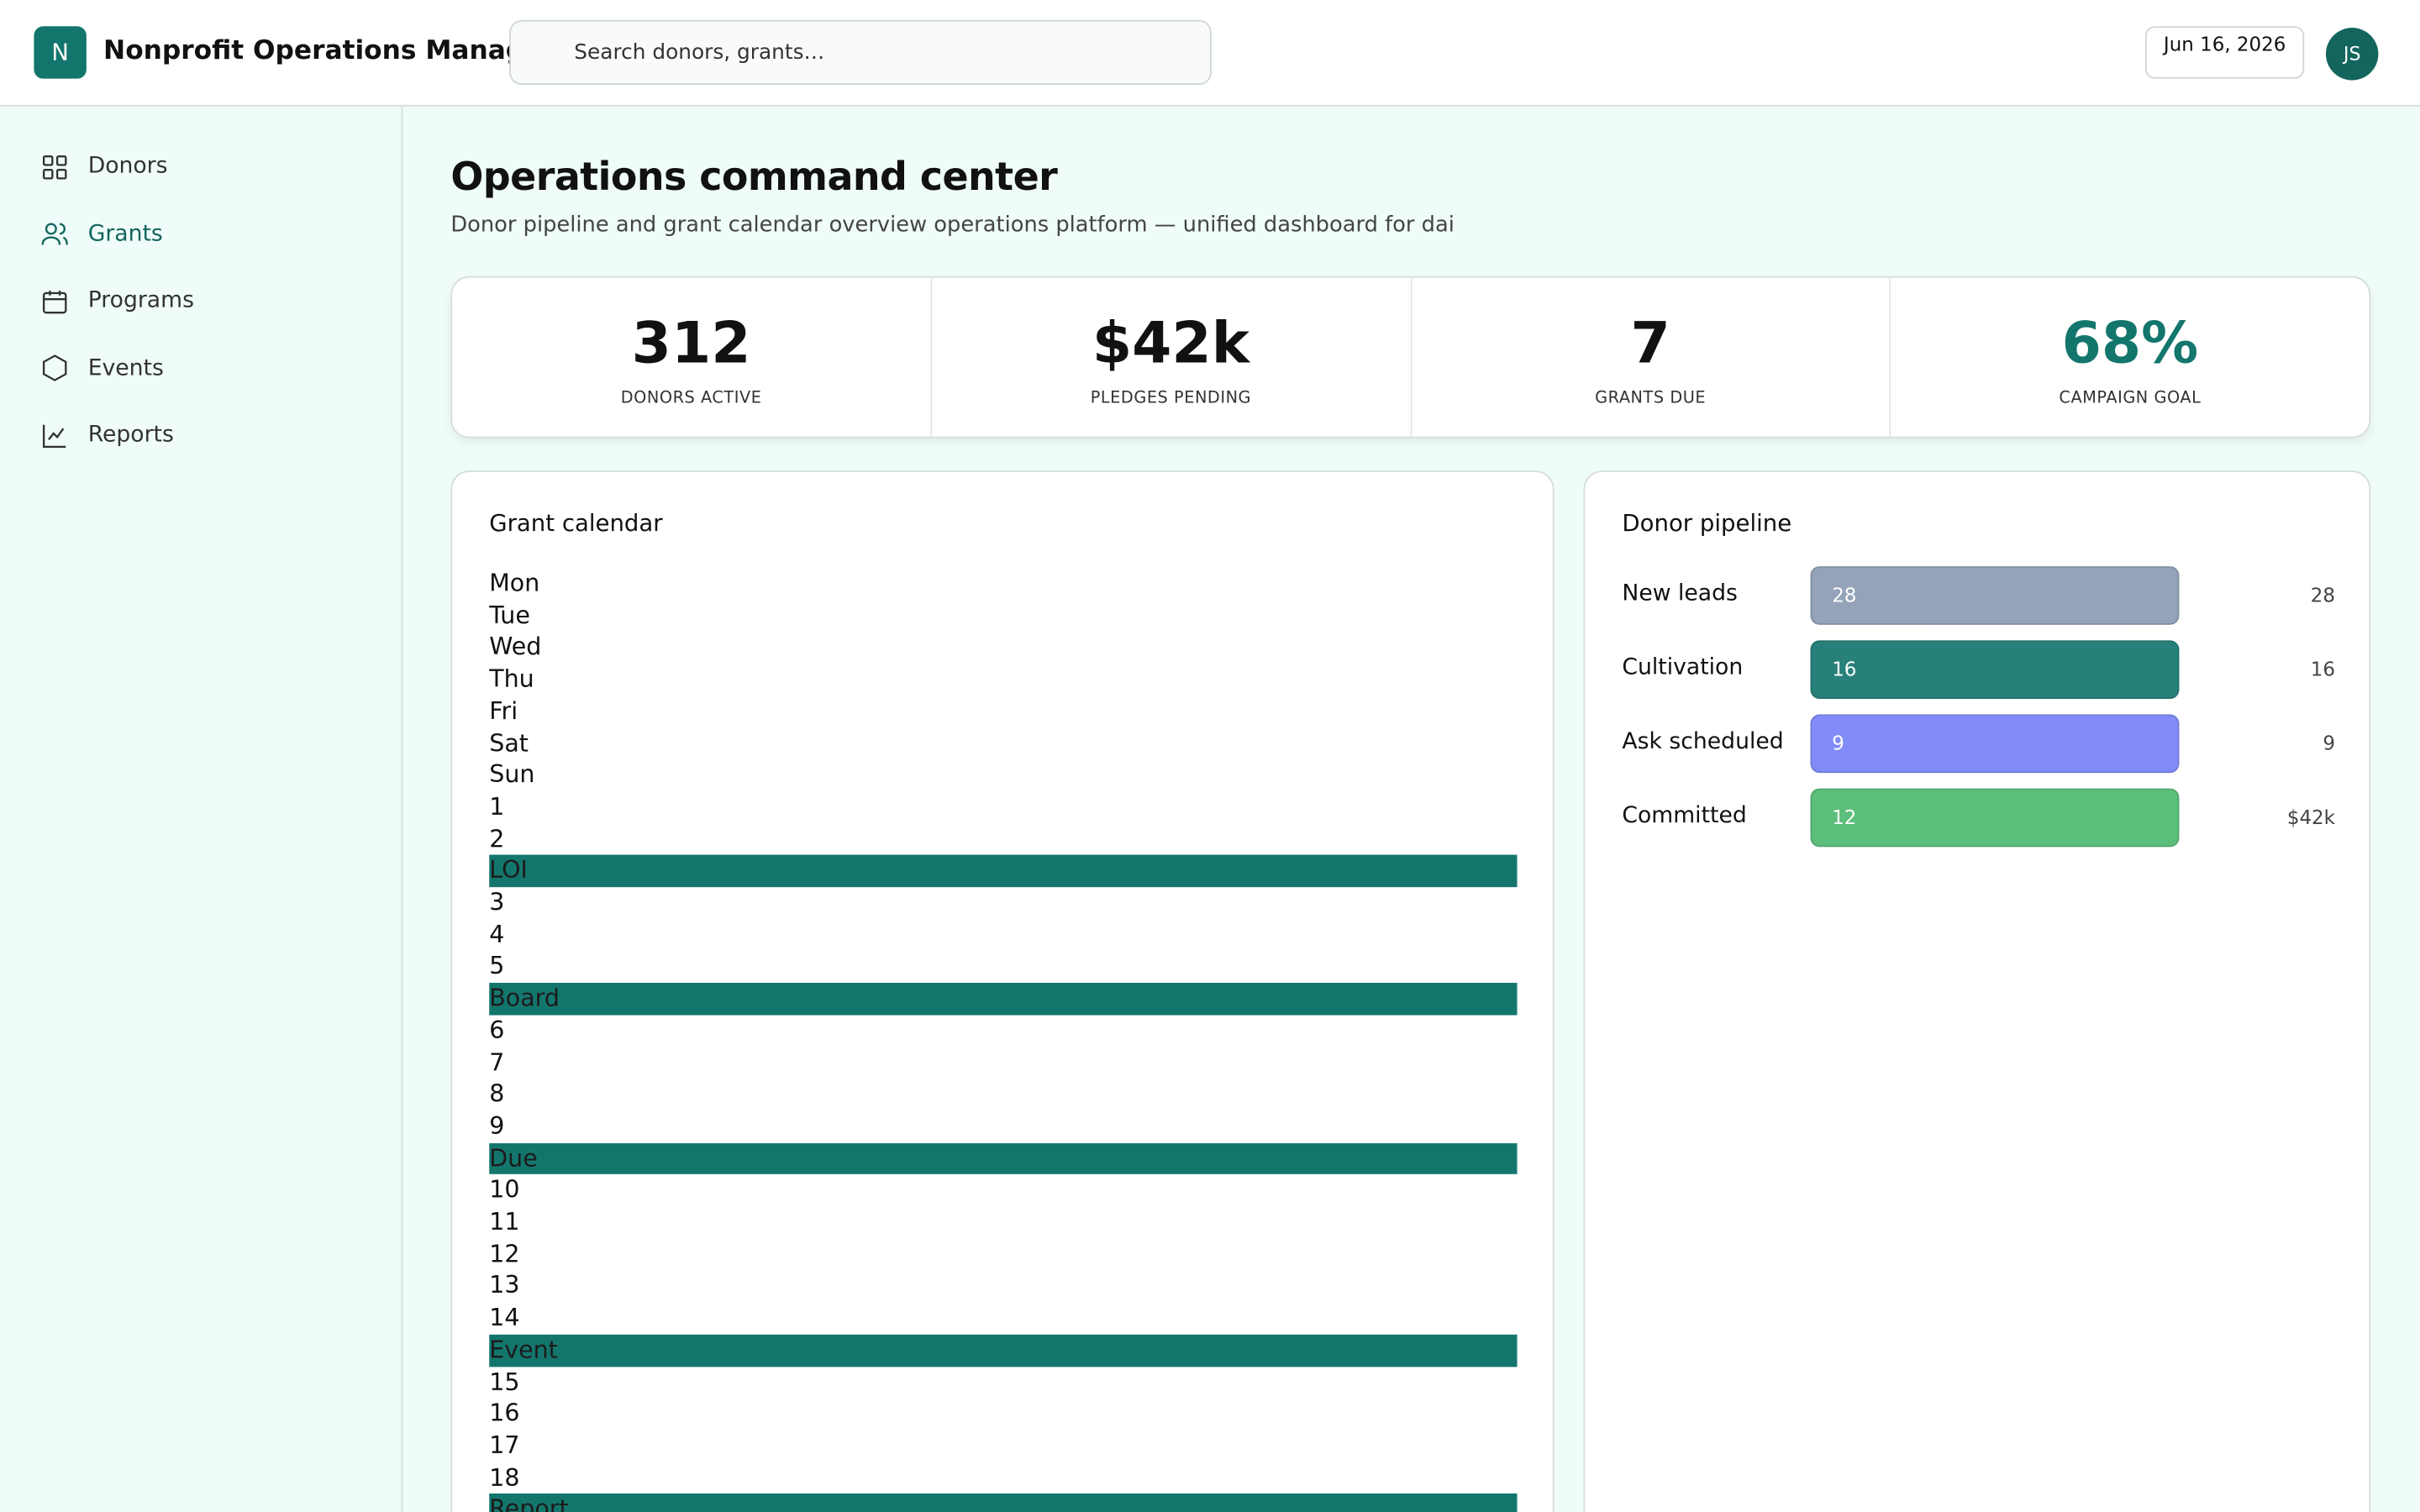 The width and height of the screenshot is (2420, 1512). I want to click on stage-total: $42k, so click(2310, 817).